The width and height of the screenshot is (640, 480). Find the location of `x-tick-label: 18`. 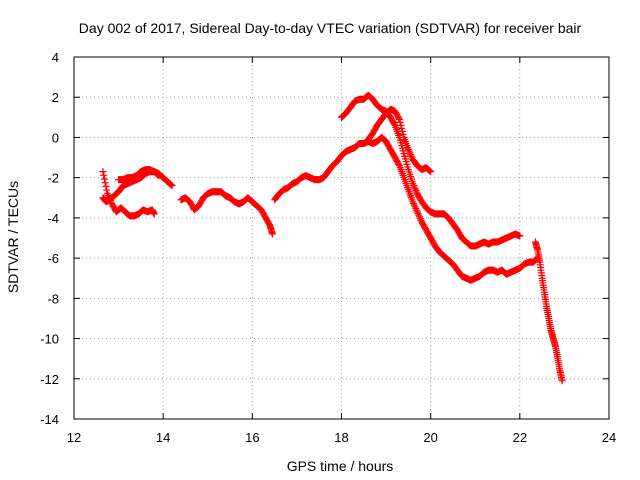

x-tick-label: 18 is located at coordinates (341, 437).